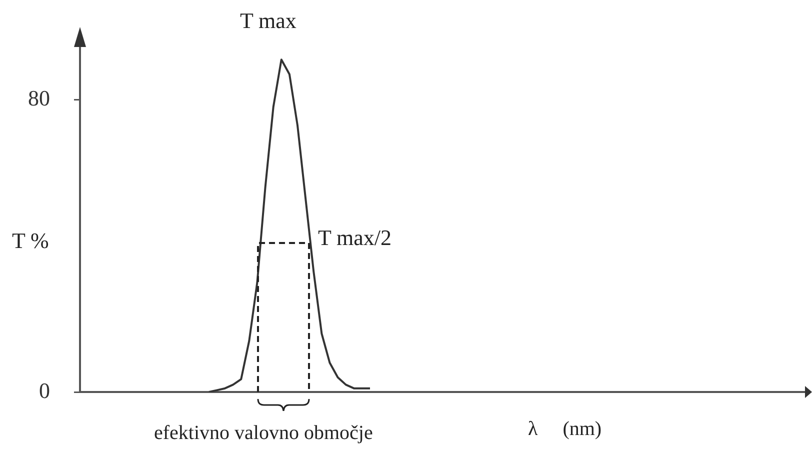  Describe the element at coordinates (44, 390) in the screenshot. I see `y-tick-label: 0` at that location.